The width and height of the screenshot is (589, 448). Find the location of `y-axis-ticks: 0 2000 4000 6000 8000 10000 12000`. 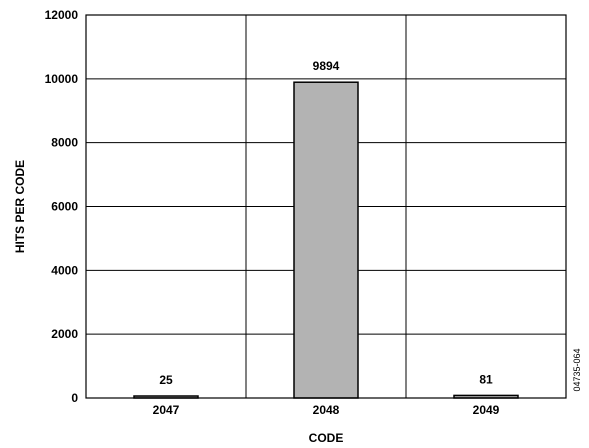

y-axis-ticks: 0 2000 4000 6000 8000 10000 12000 is located at coordinates (62, 206).